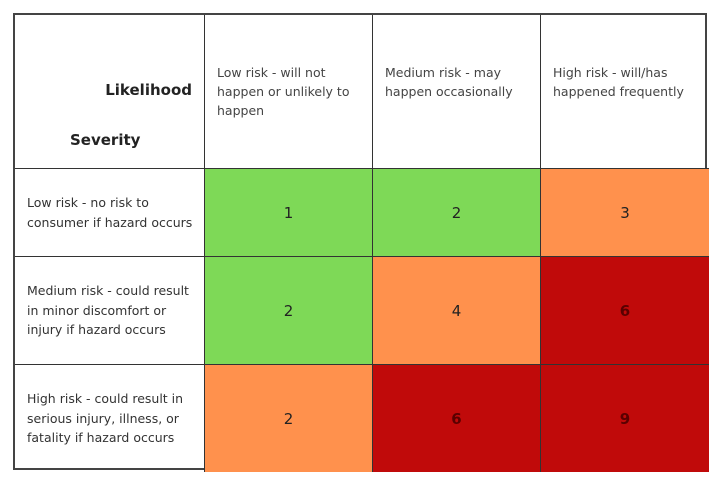  I want to click on risk-cell: 4, so click(457, 311).